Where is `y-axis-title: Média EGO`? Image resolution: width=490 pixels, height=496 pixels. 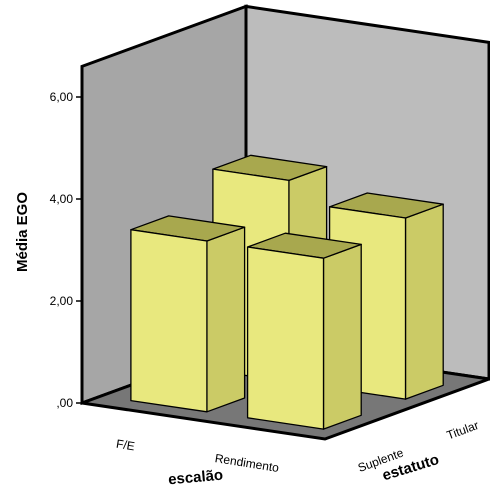
y-axis-title: Média EGO is located at coordinates (22, 232).